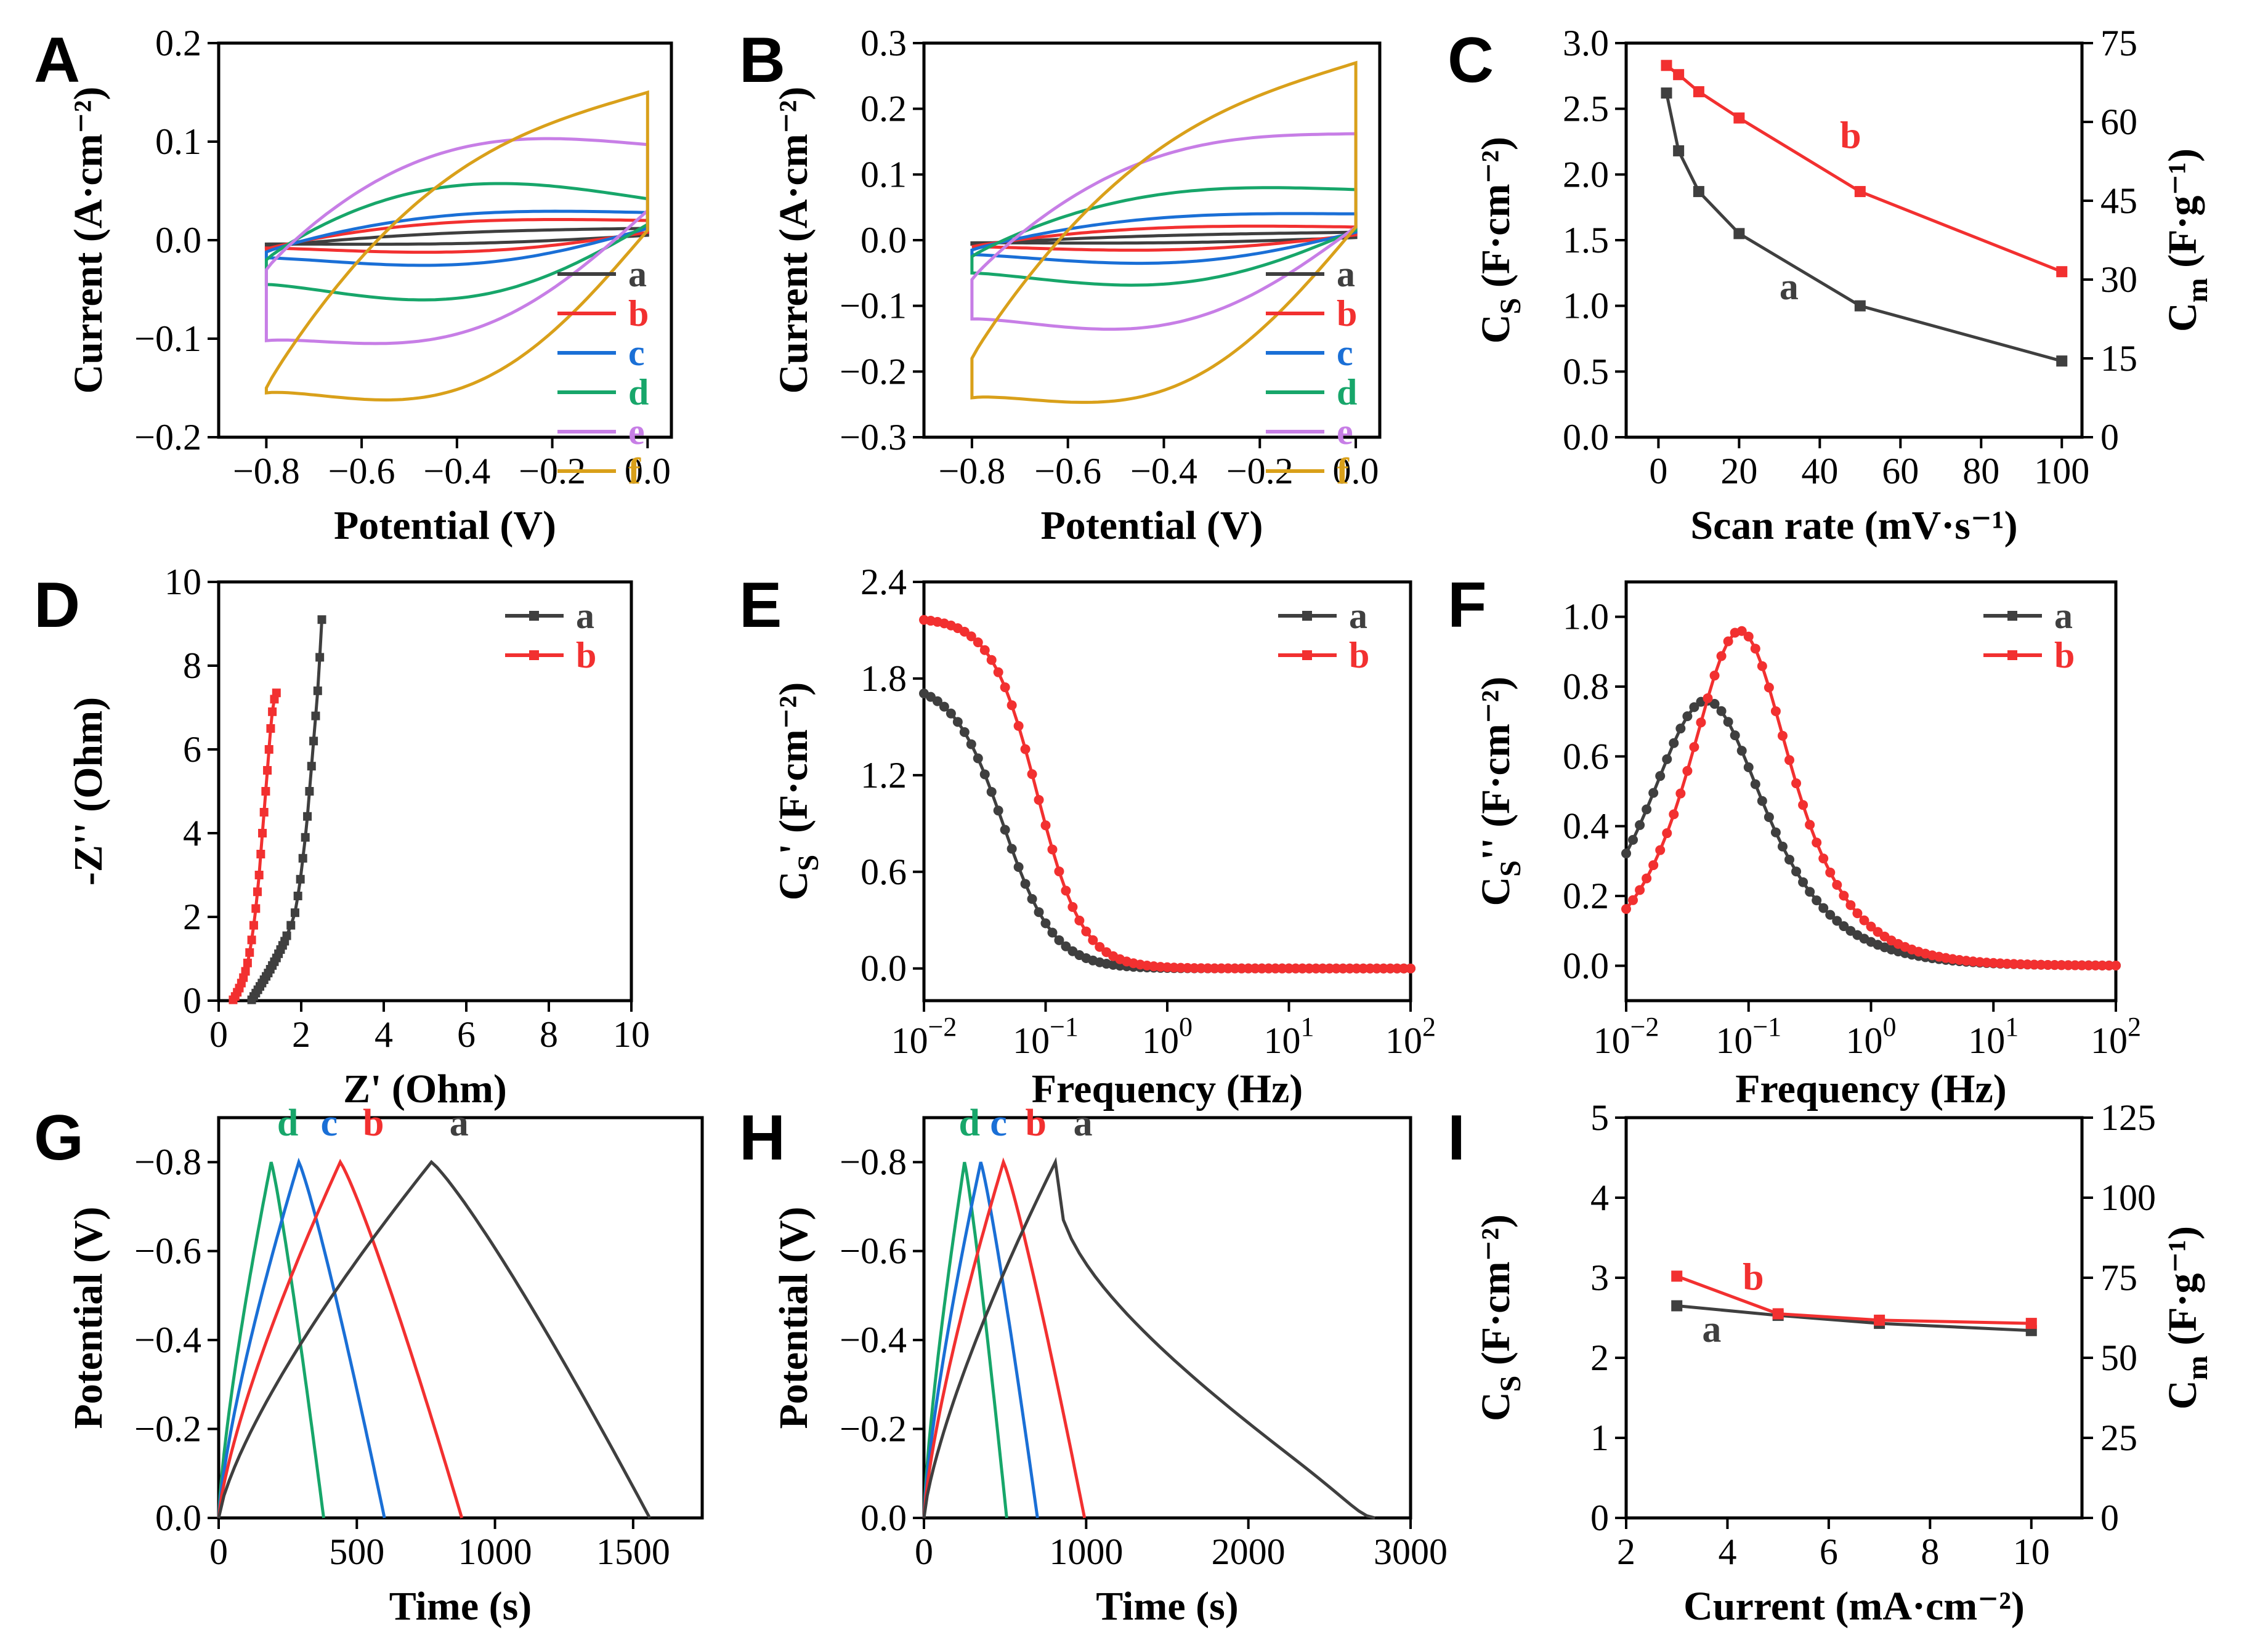 This screenshot has width=2268, height=1646. What do you see at coordinates (534, 616) in the screenshot?
I see `legend-marker-a` at bounding box center [534, 616].